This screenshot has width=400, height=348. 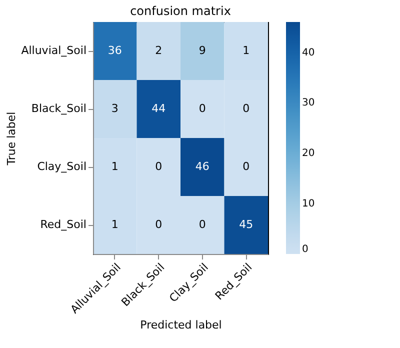 I want to click on data-label: 36, so click(x=115, y=50).